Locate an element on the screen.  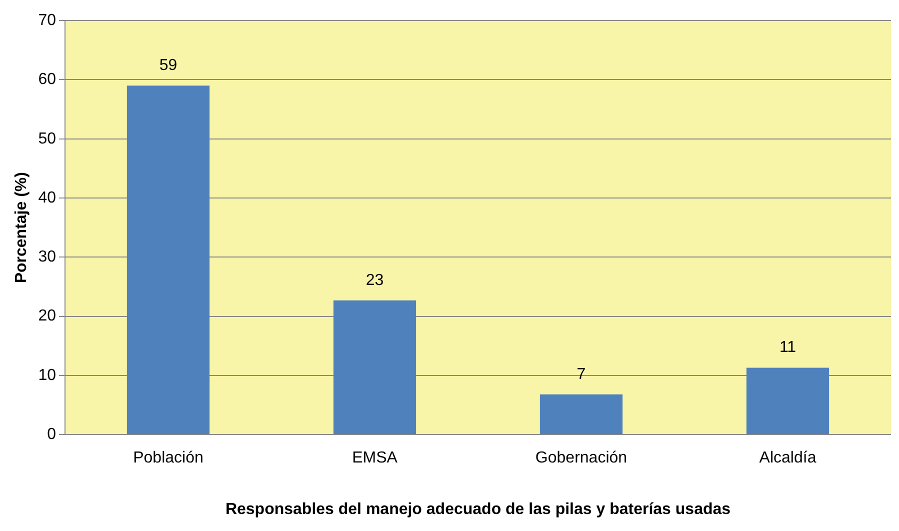
data-label: 11 is located at coordinates (787, 347).